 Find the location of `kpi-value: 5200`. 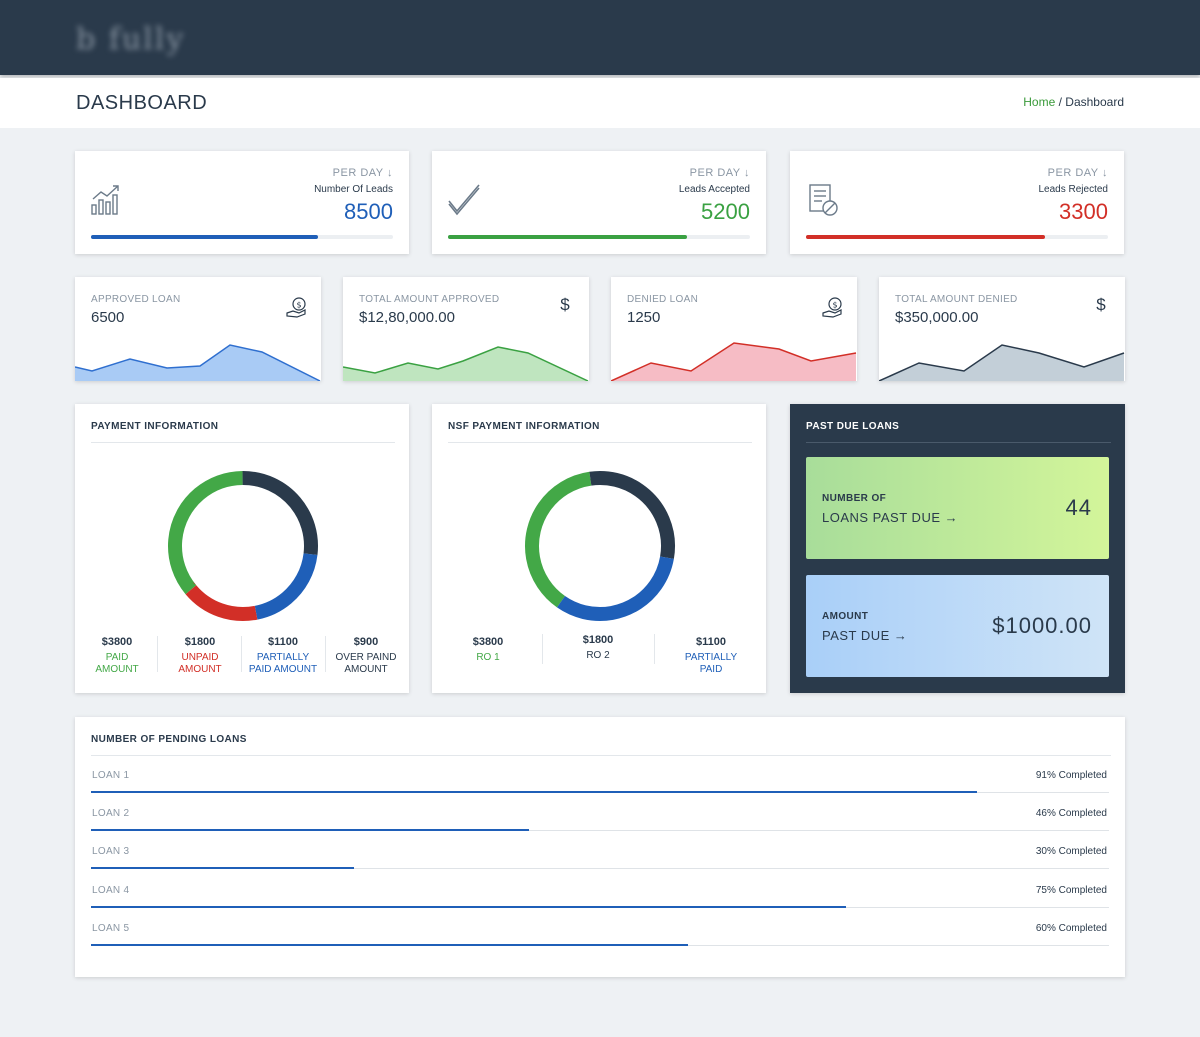

kpi-value: 5200 is located at coordinates (725, 211).